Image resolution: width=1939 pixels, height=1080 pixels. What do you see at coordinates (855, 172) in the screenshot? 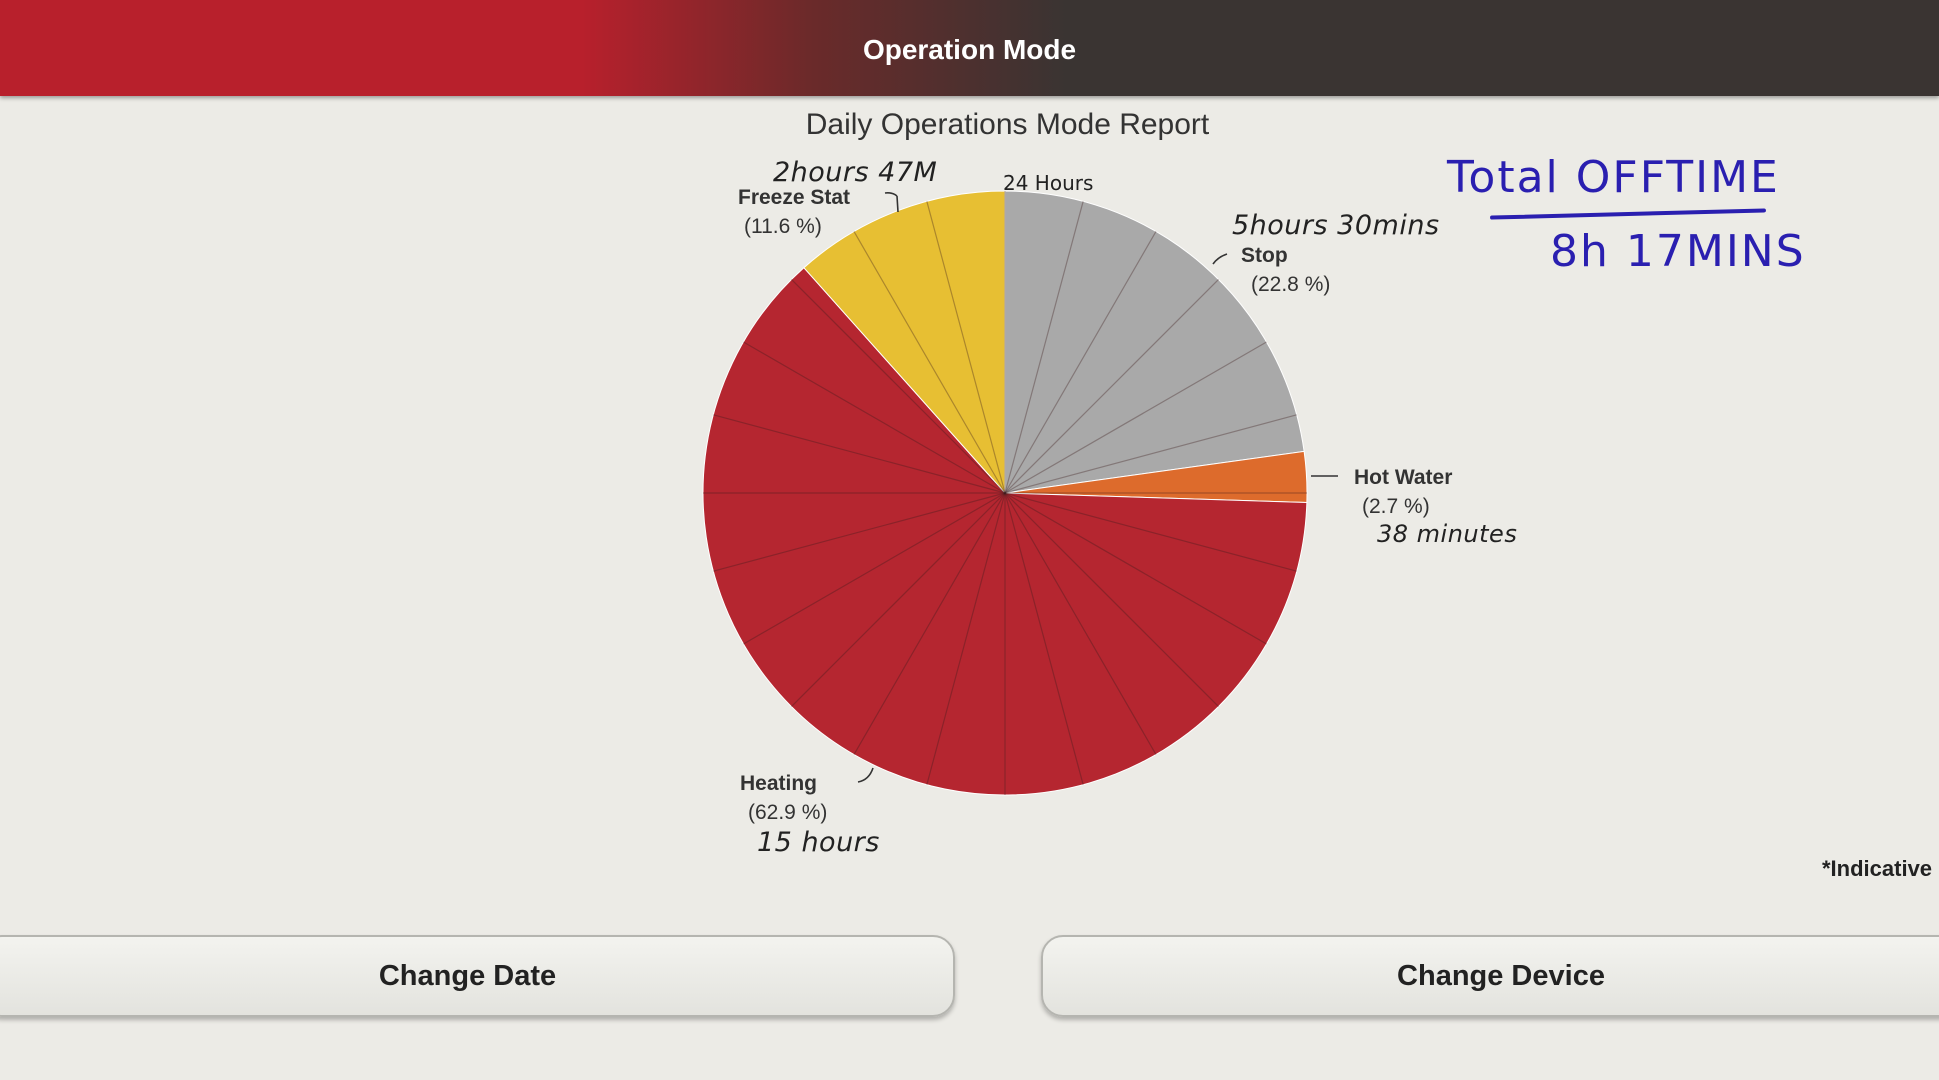
I see `annotation-freeze: 2hours 47M` at bounding box center [855, 172].